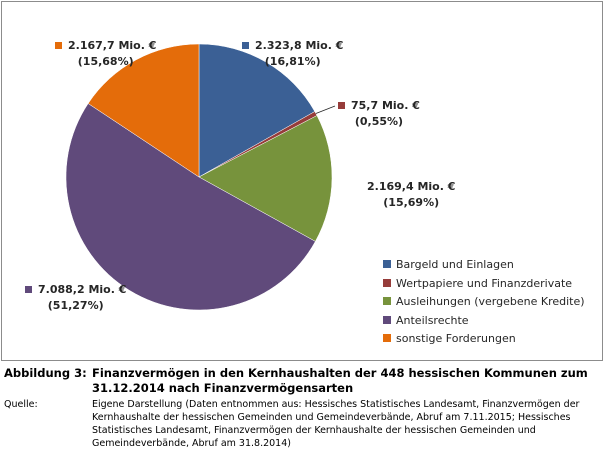  What do you see at coordinates (325, 109) in the screenshot?
I see `leader-line` at bounding box center [325, 109].